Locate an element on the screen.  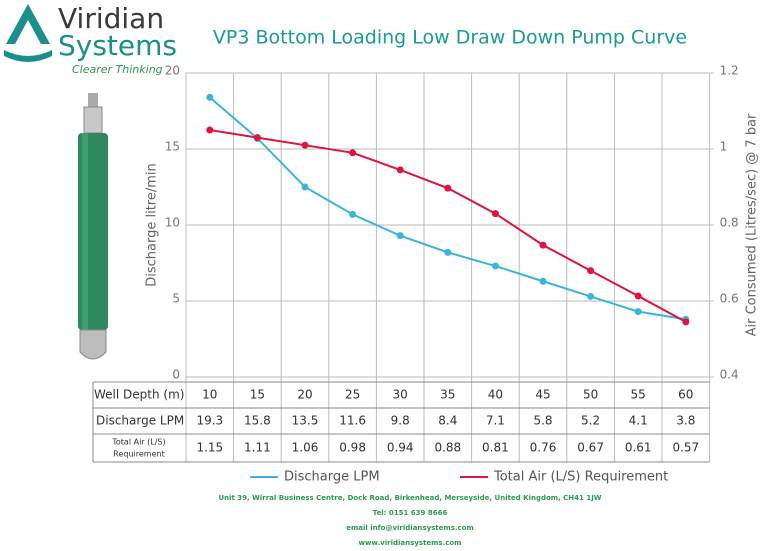
discharge-cell: 19.3 is located at coordinates (209, 421).